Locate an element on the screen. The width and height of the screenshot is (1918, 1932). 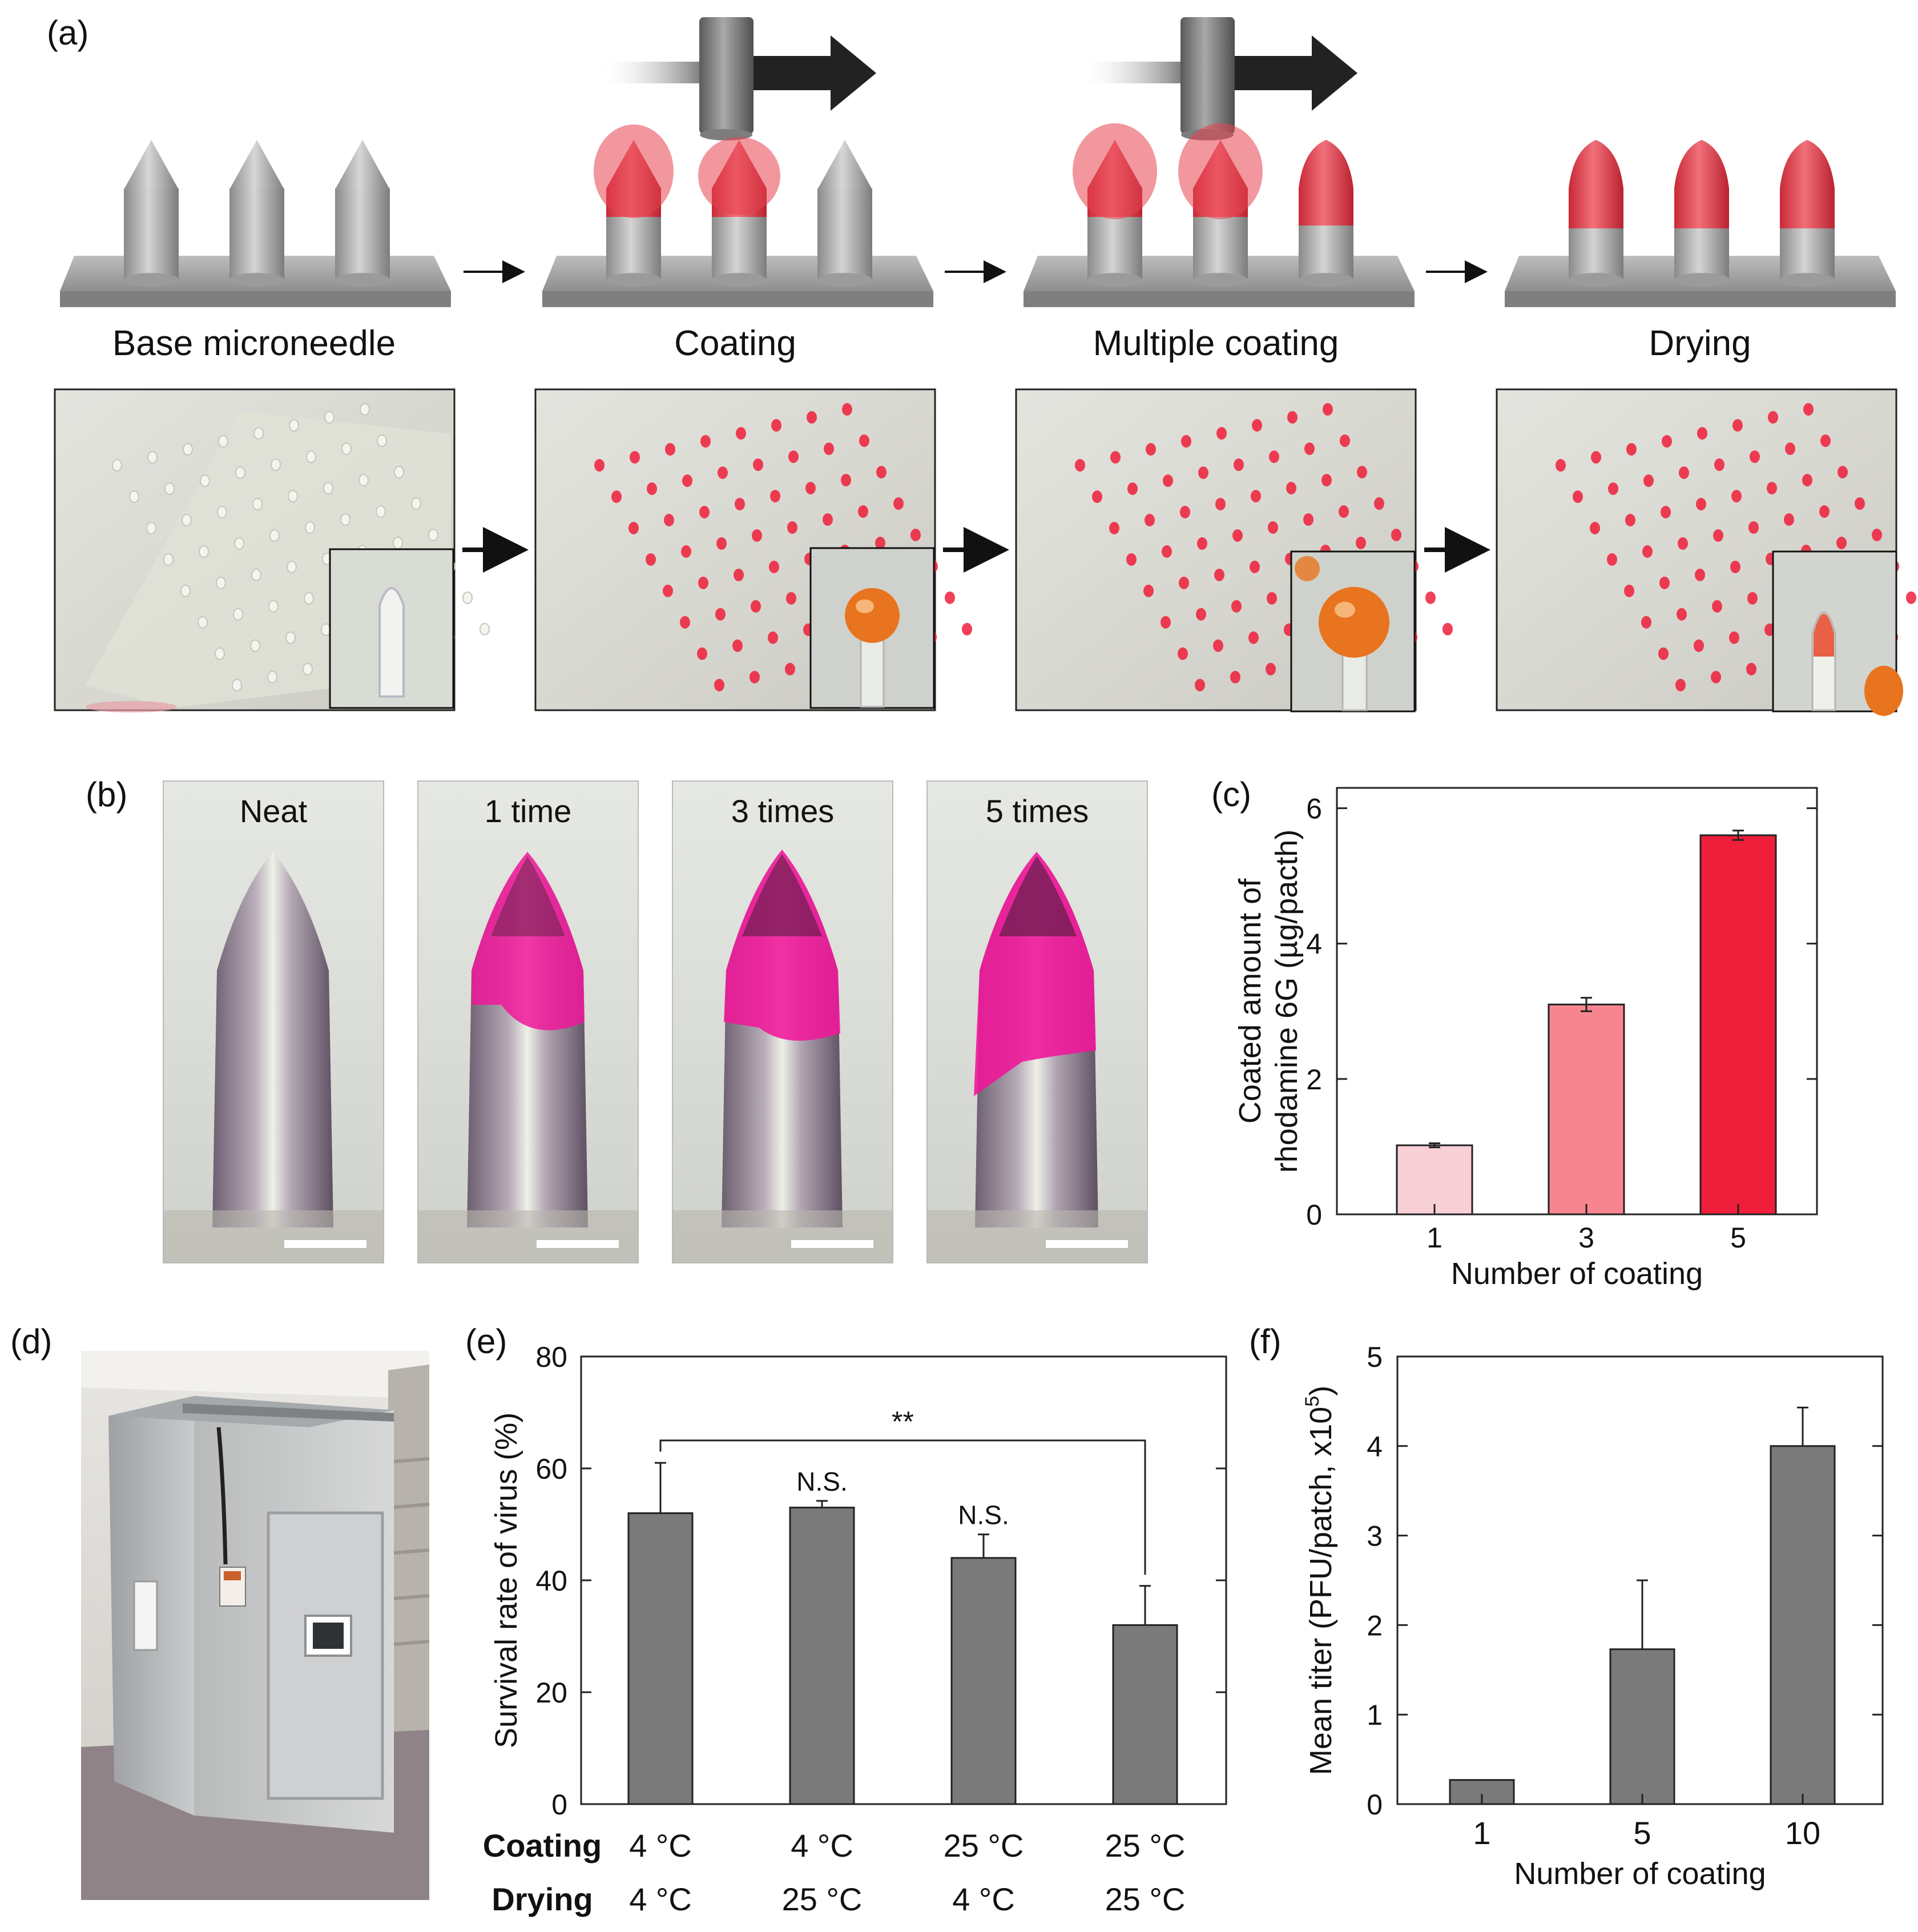
coating-temp: 25 °C is located at coordinates (1145, 1845).